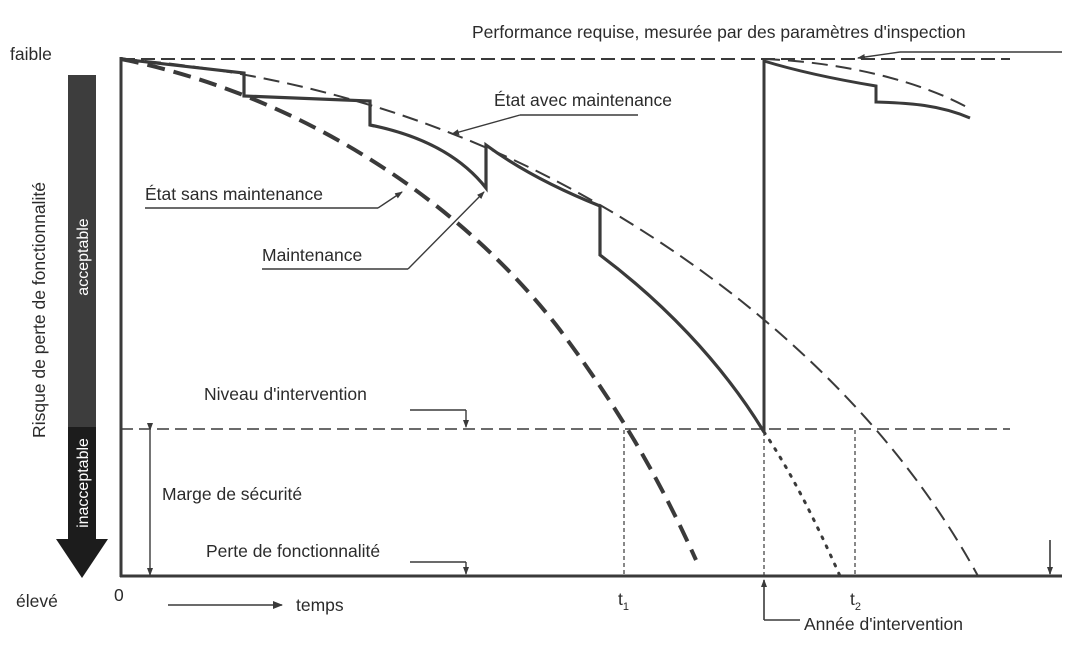  I want to click on intervention-year-label: Année d'intervention, so click(883, 624).